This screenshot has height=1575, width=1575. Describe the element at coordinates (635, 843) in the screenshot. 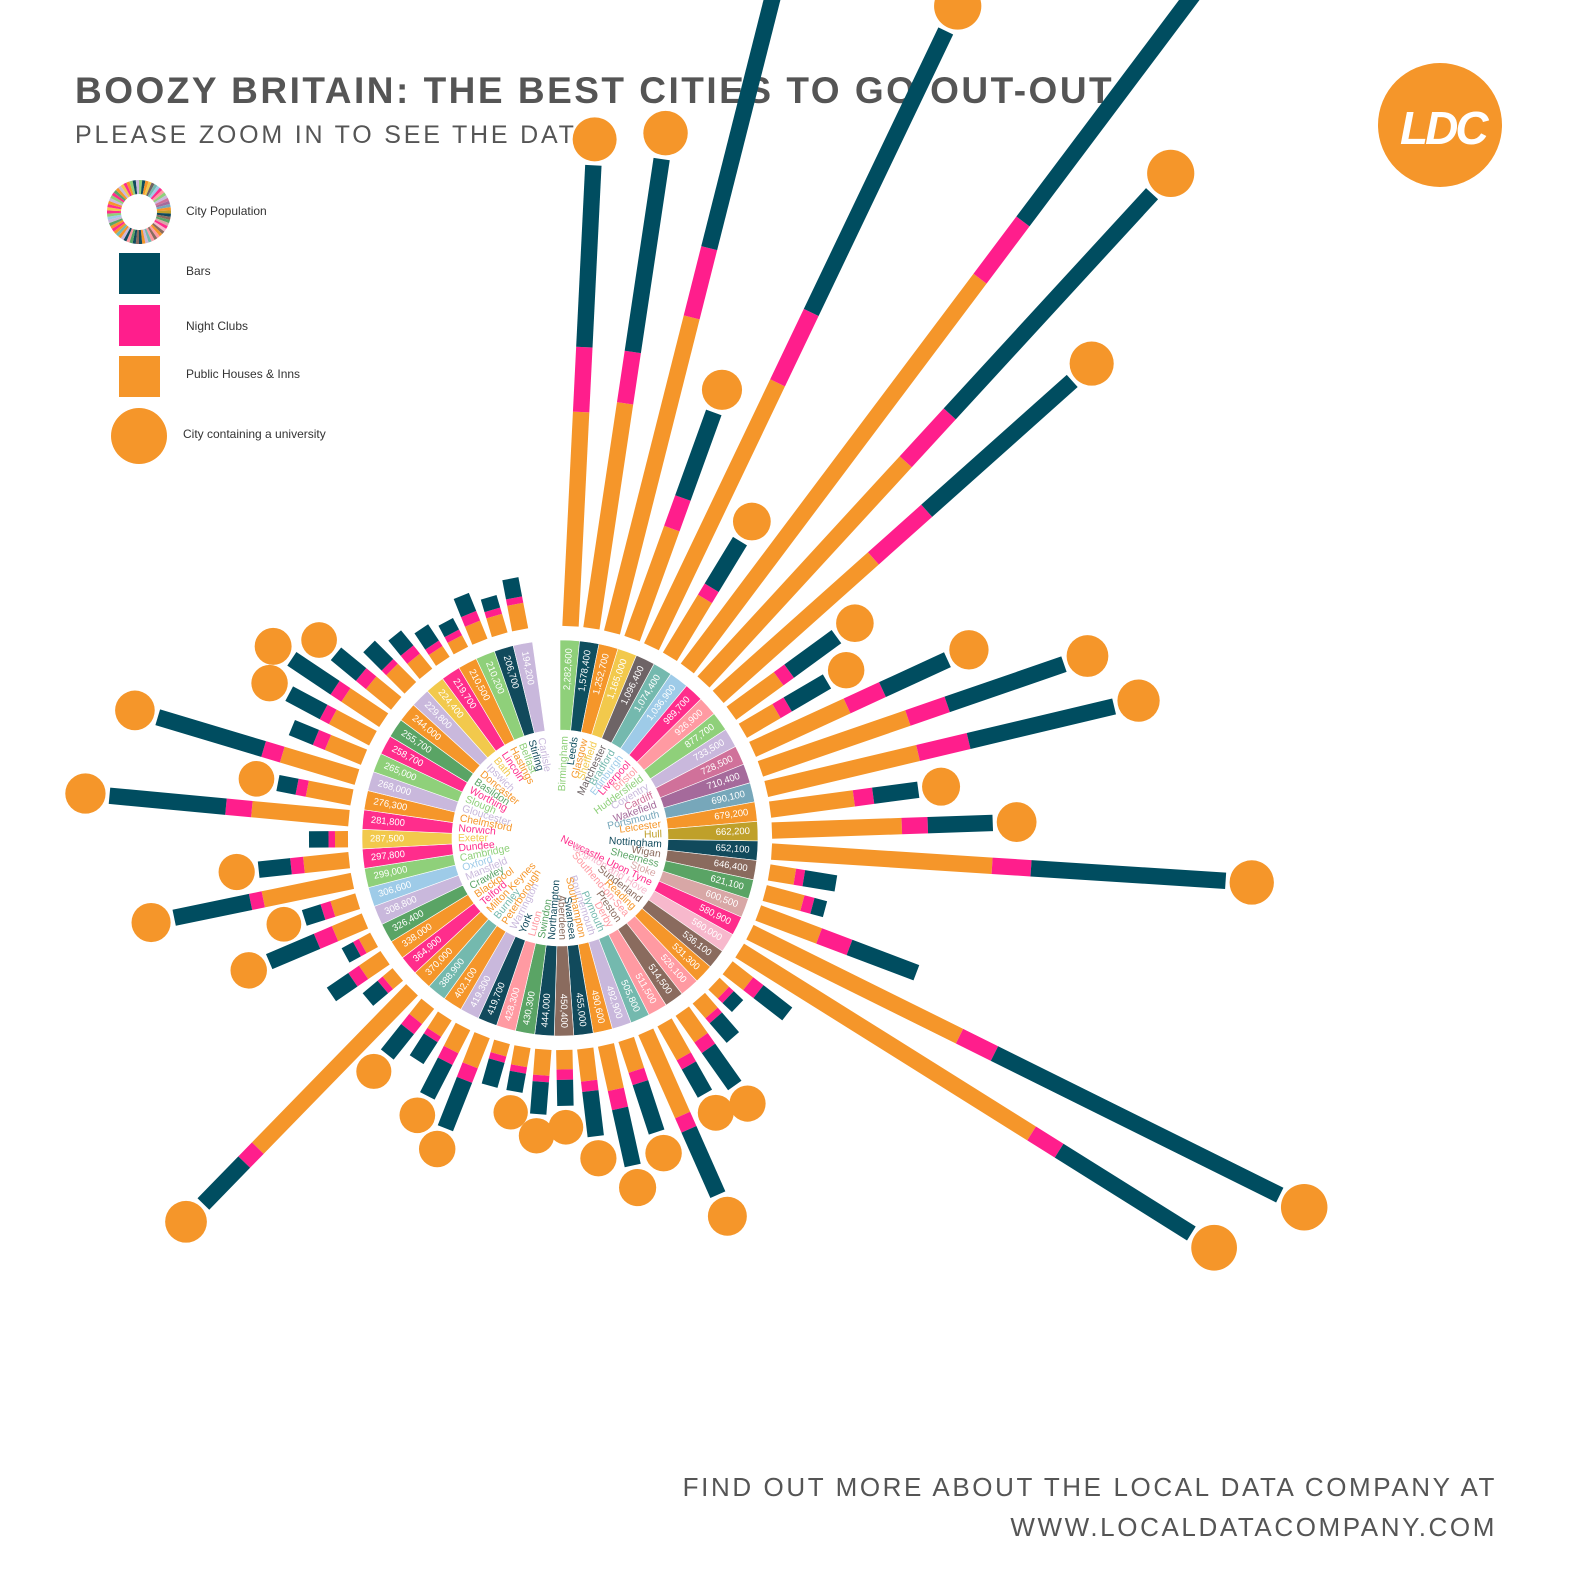

I see `city-name-label: Nottingham` at that location.